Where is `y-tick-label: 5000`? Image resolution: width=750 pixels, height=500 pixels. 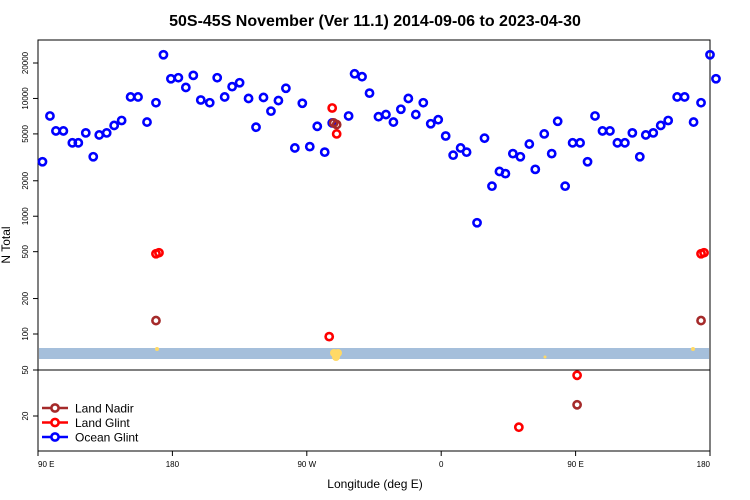
y-tick-label: 5000 is located at coordinates (25, 133).